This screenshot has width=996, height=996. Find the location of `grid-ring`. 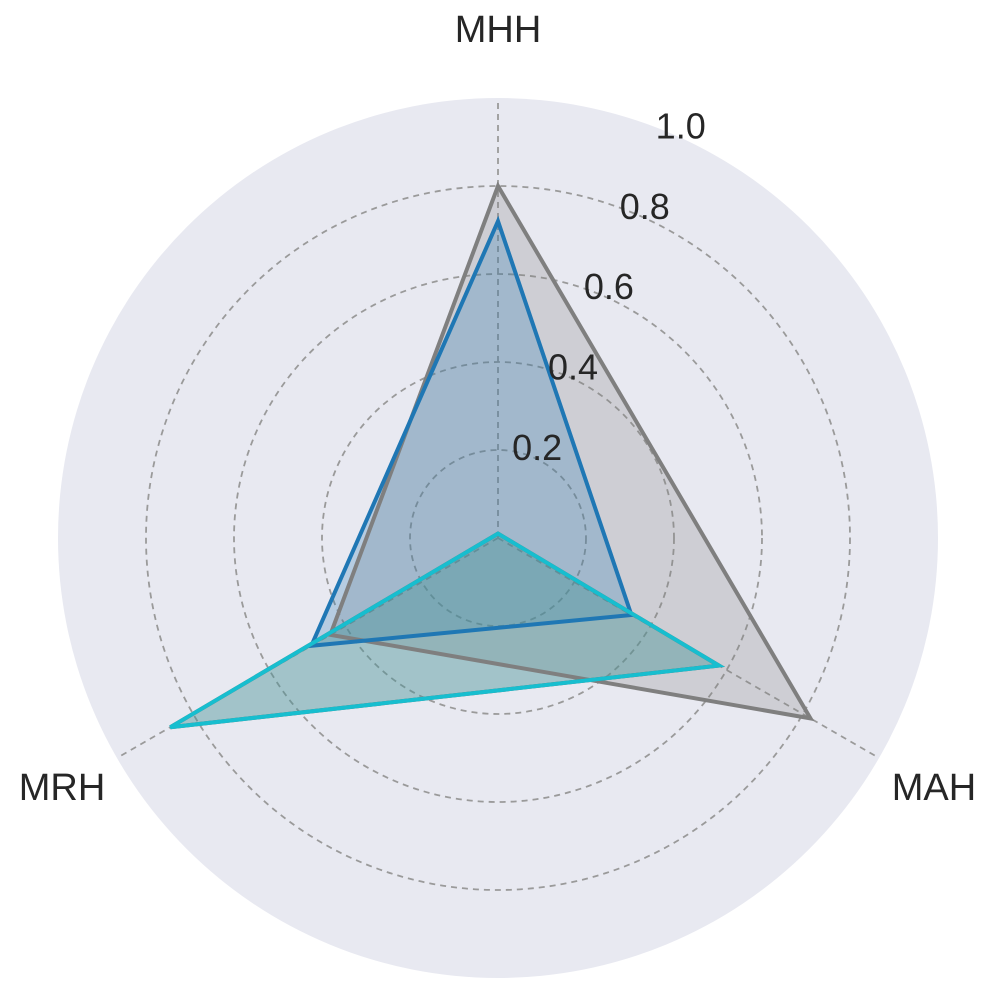

grid-ring is located at coordinates (498, 538).